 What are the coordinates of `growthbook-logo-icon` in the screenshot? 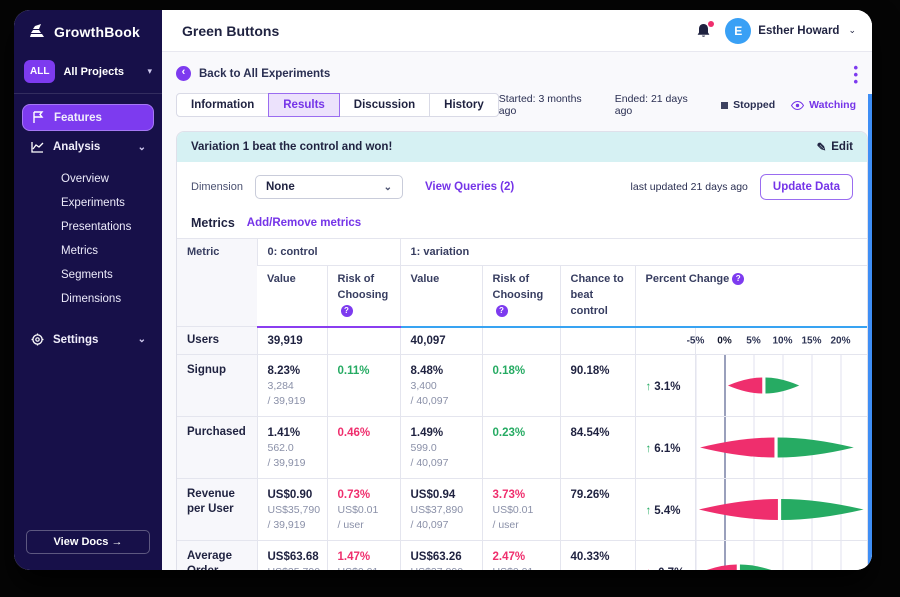 It's located at (37, 32).